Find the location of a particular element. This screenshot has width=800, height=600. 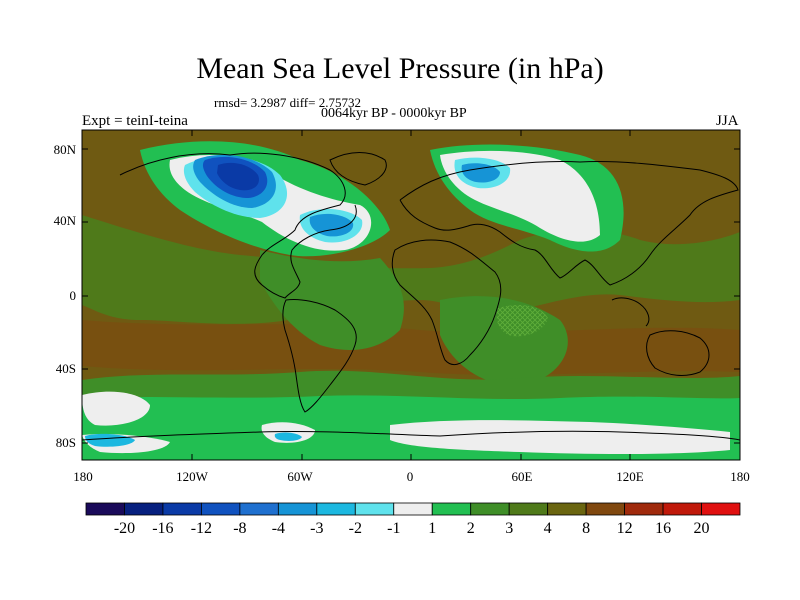

field-neg3-scandinavia is located at coordinates (480, 173).